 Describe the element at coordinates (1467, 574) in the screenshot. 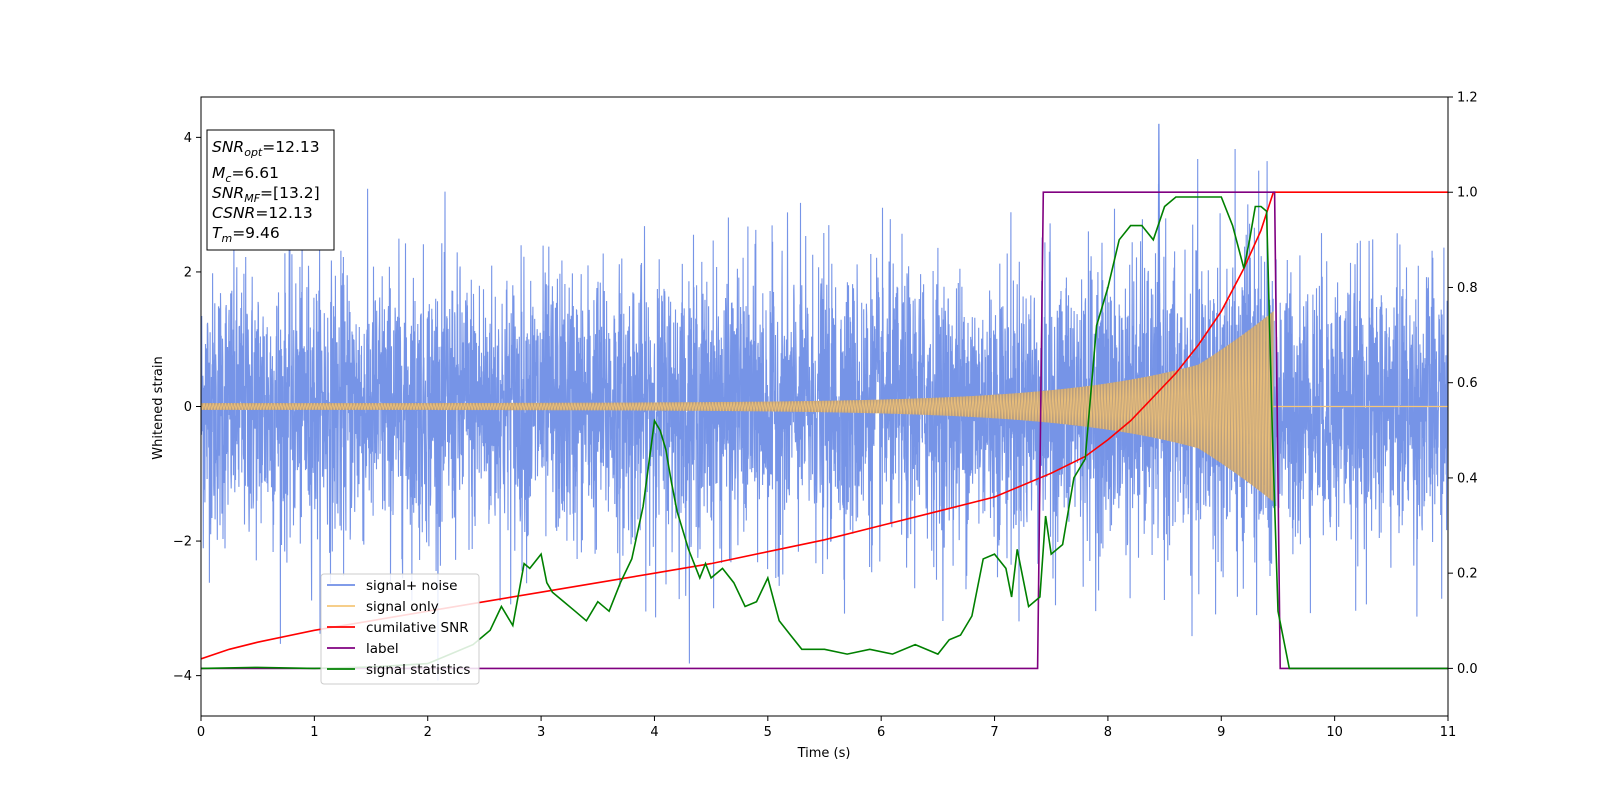

I see `y2-tick-label: 0.2` at that location.